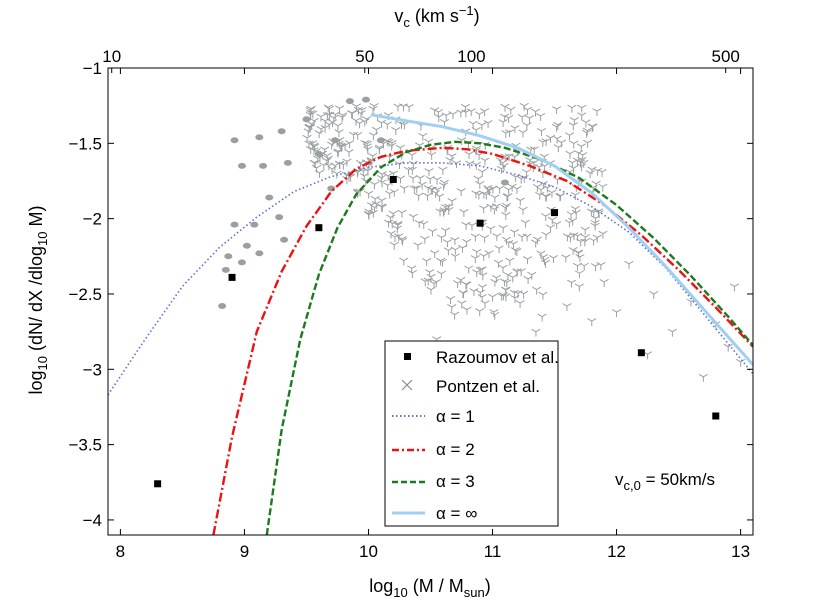 This screenshot has width=830, height=610. Describe the element at coordinates (474, 592) in the screenshot. I see `x-axis-label-sub2: sun` at that location.